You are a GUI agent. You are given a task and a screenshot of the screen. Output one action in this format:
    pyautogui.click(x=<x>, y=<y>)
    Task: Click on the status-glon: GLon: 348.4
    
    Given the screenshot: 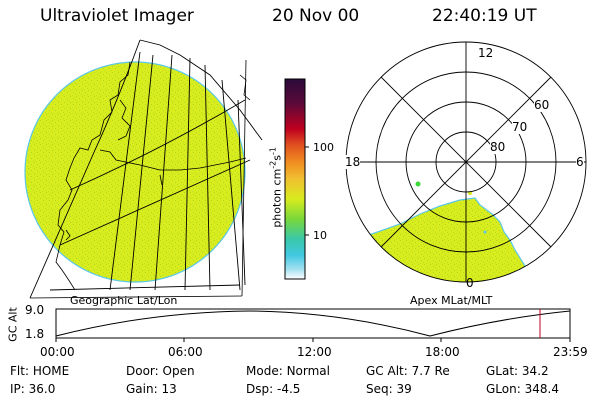 What is the action you would take?
    pyautogui.click(x=522, y=389)
    